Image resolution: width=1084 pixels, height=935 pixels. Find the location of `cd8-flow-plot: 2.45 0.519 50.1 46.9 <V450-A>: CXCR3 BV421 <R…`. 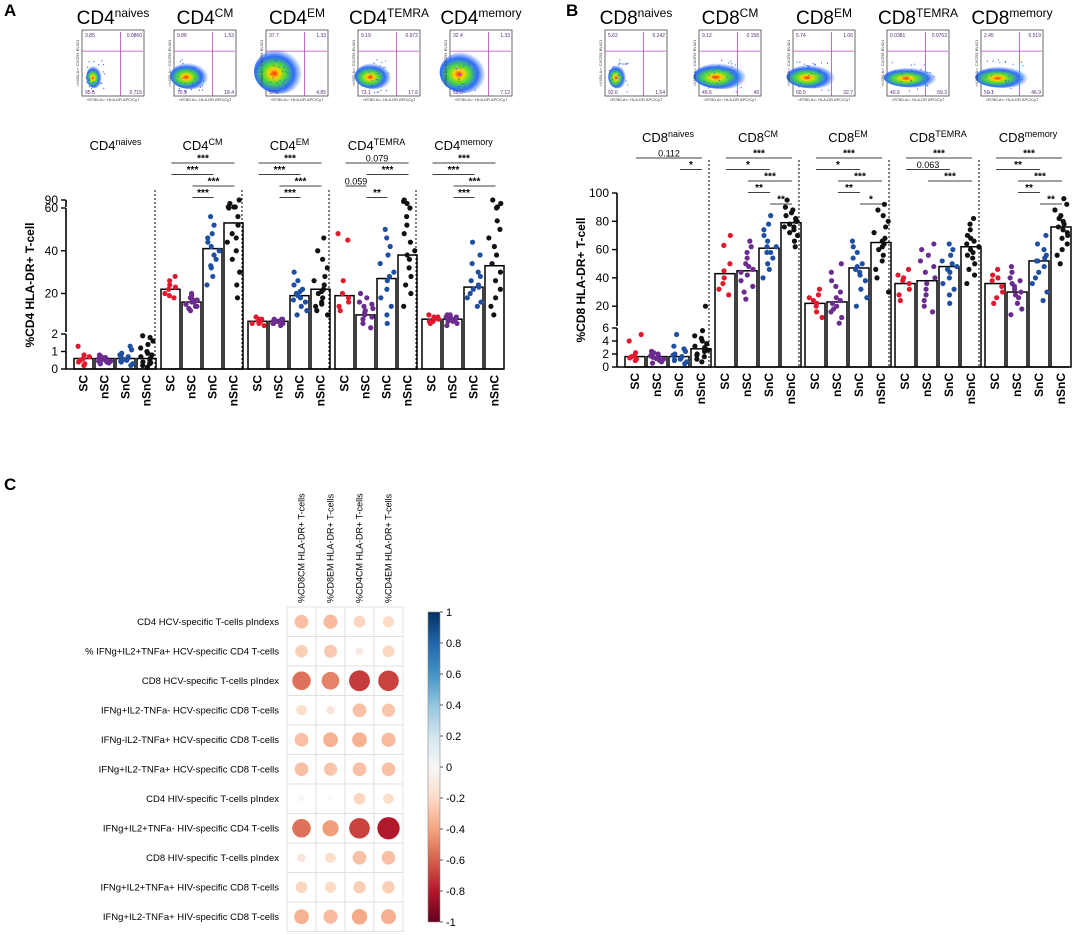

cd8-flow-plot: 2.45 0.519 50.1 46.9 <V450-A>: CXCR3 BV421 <R… is located at coordinates (1009, 65).